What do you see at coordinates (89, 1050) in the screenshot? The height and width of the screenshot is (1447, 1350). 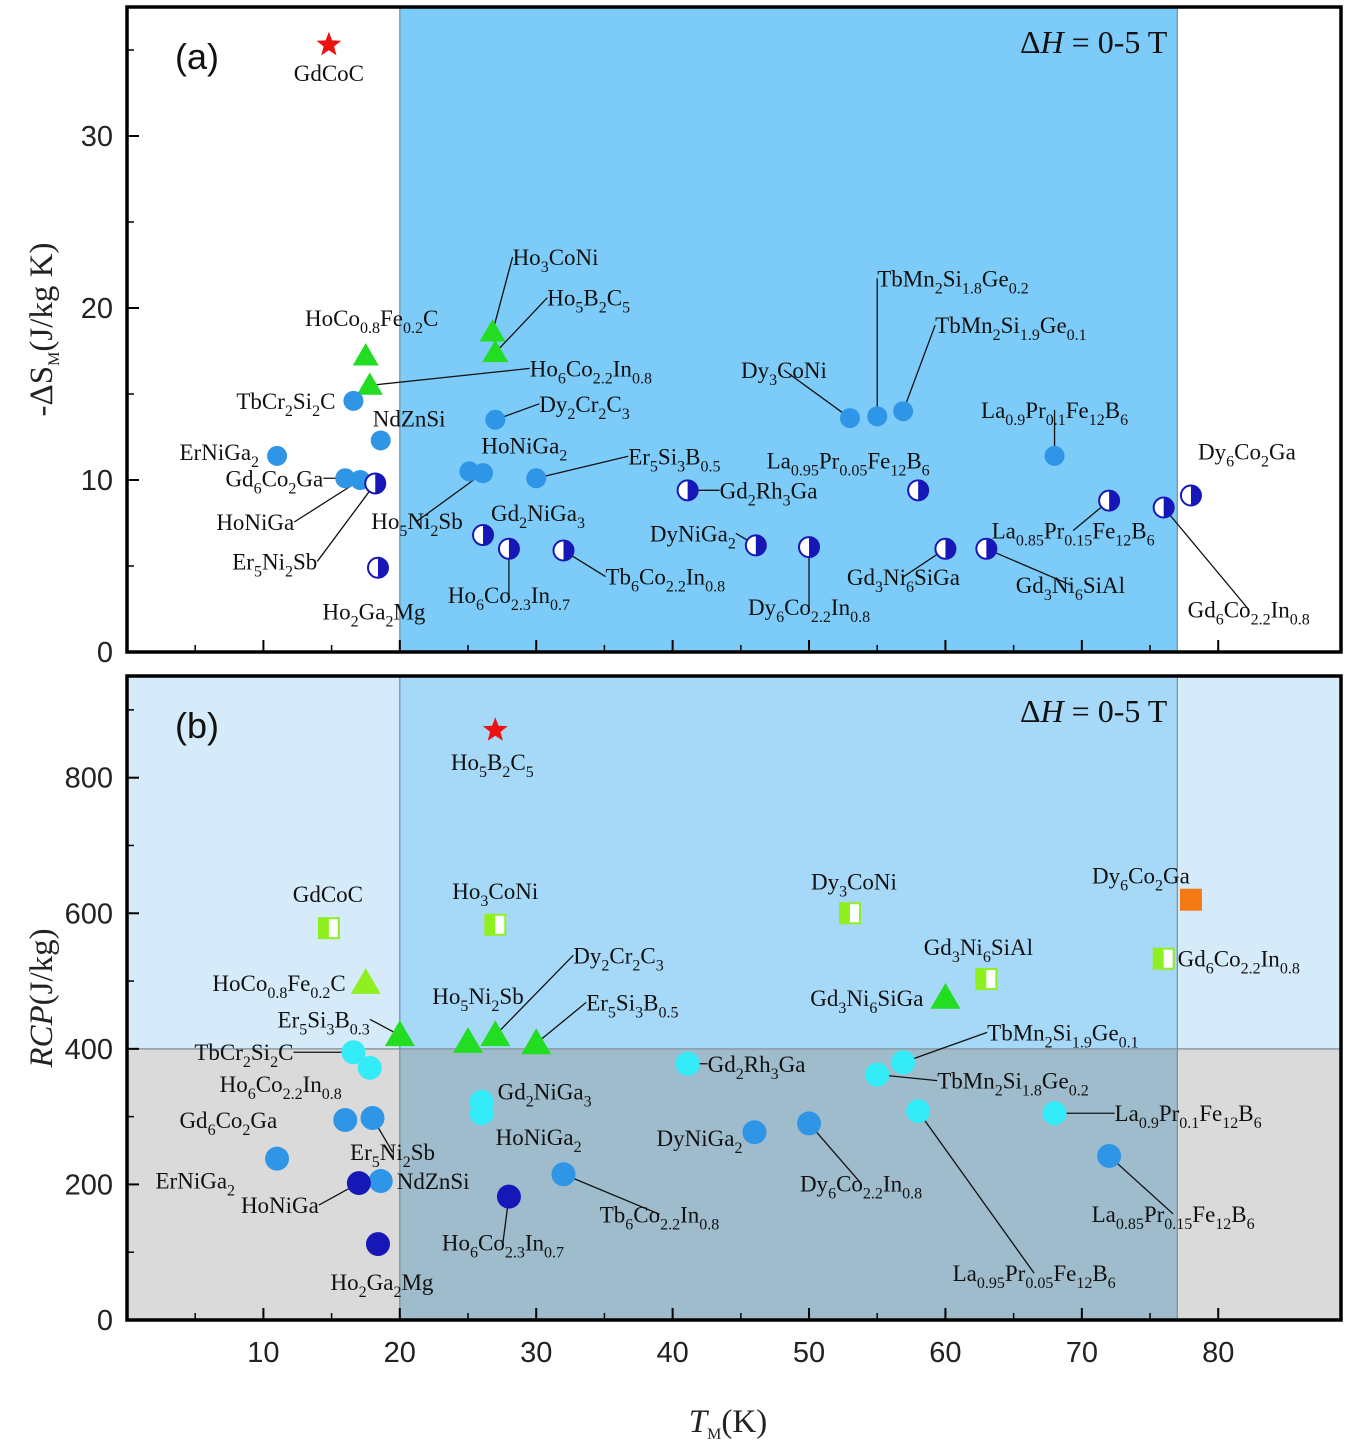 I see `y-tick-label: 400` at bounding box center [89, 1050].